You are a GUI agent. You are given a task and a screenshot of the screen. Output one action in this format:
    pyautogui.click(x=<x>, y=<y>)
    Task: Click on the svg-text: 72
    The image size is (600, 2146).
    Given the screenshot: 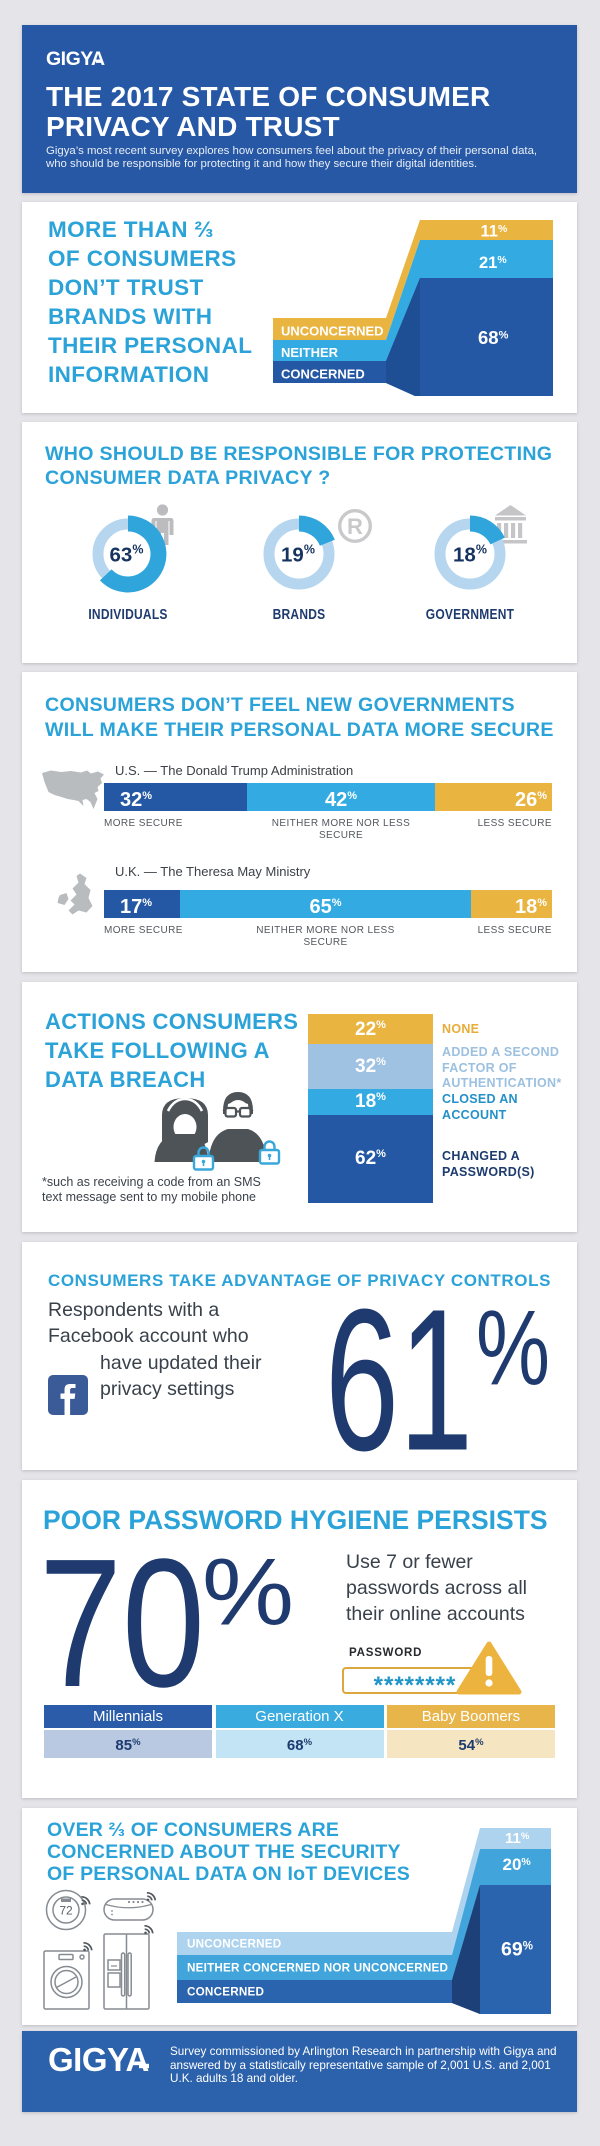 What is the action you would take?
    pyautogui.click(x=66, y=1911)
    